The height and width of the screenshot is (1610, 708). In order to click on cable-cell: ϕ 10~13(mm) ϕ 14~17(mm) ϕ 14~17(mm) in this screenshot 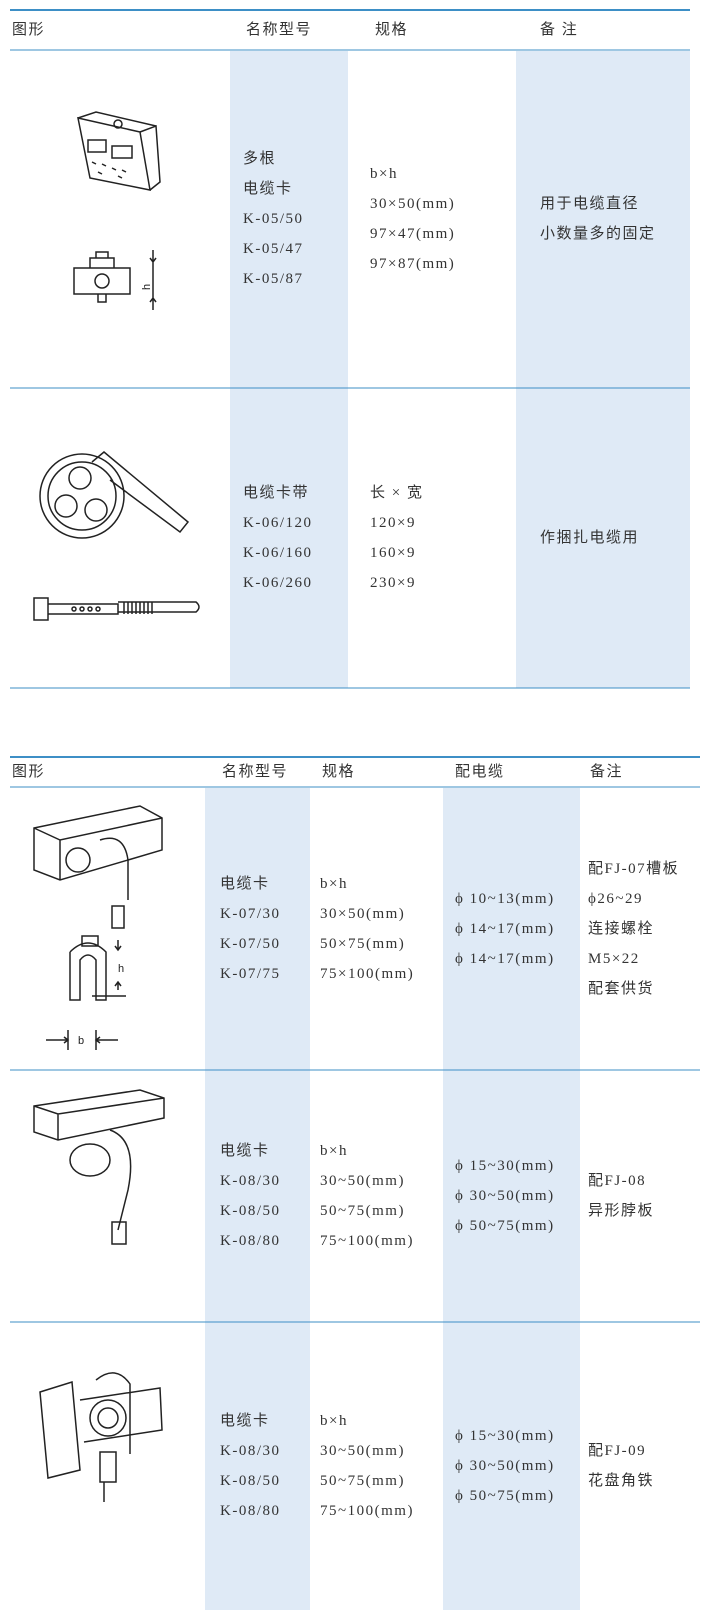, I will do `click(505, 928)`.